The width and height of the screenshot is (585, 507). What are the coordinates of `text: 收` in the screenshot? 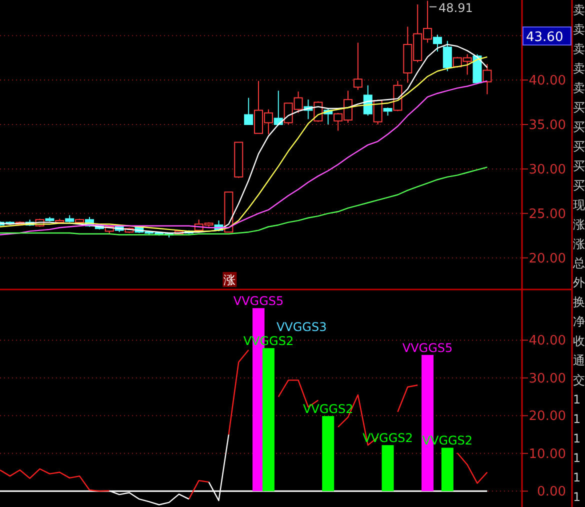 It's located at (579, 341).